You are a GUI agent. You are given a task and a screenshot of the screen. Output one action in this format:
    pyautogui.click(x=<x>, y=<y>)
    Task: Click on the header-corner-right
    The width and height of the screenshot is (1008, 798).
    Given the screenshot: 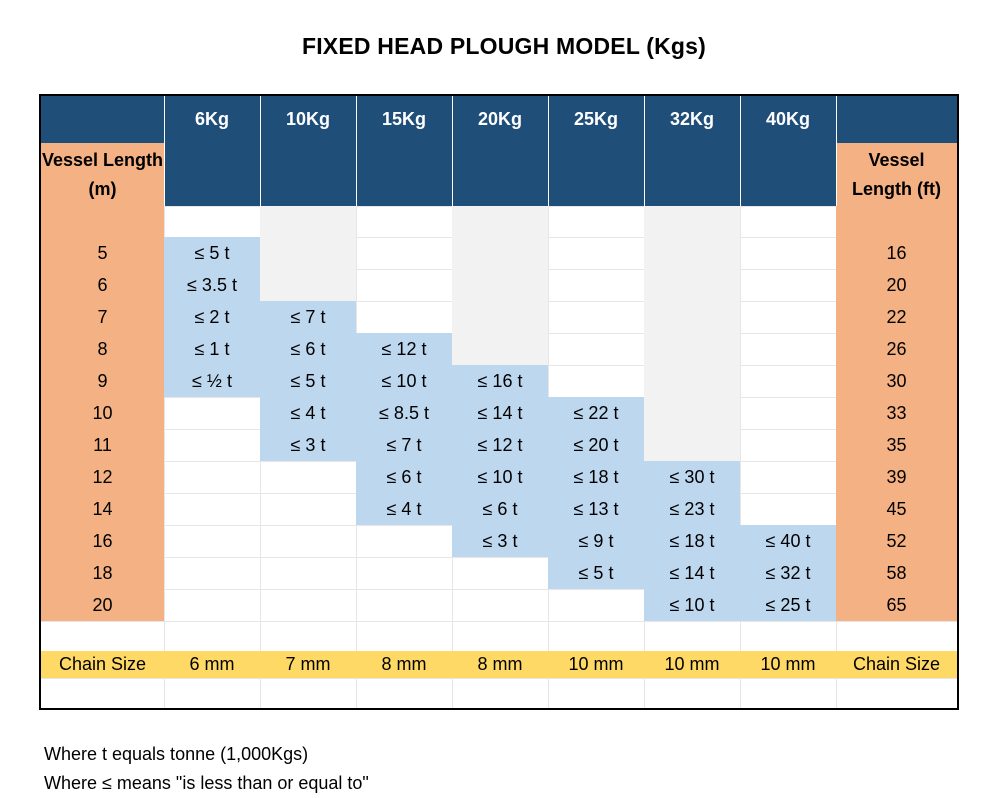 What is the action you would take?
    pyautogui.click(x=896, y=119)
    